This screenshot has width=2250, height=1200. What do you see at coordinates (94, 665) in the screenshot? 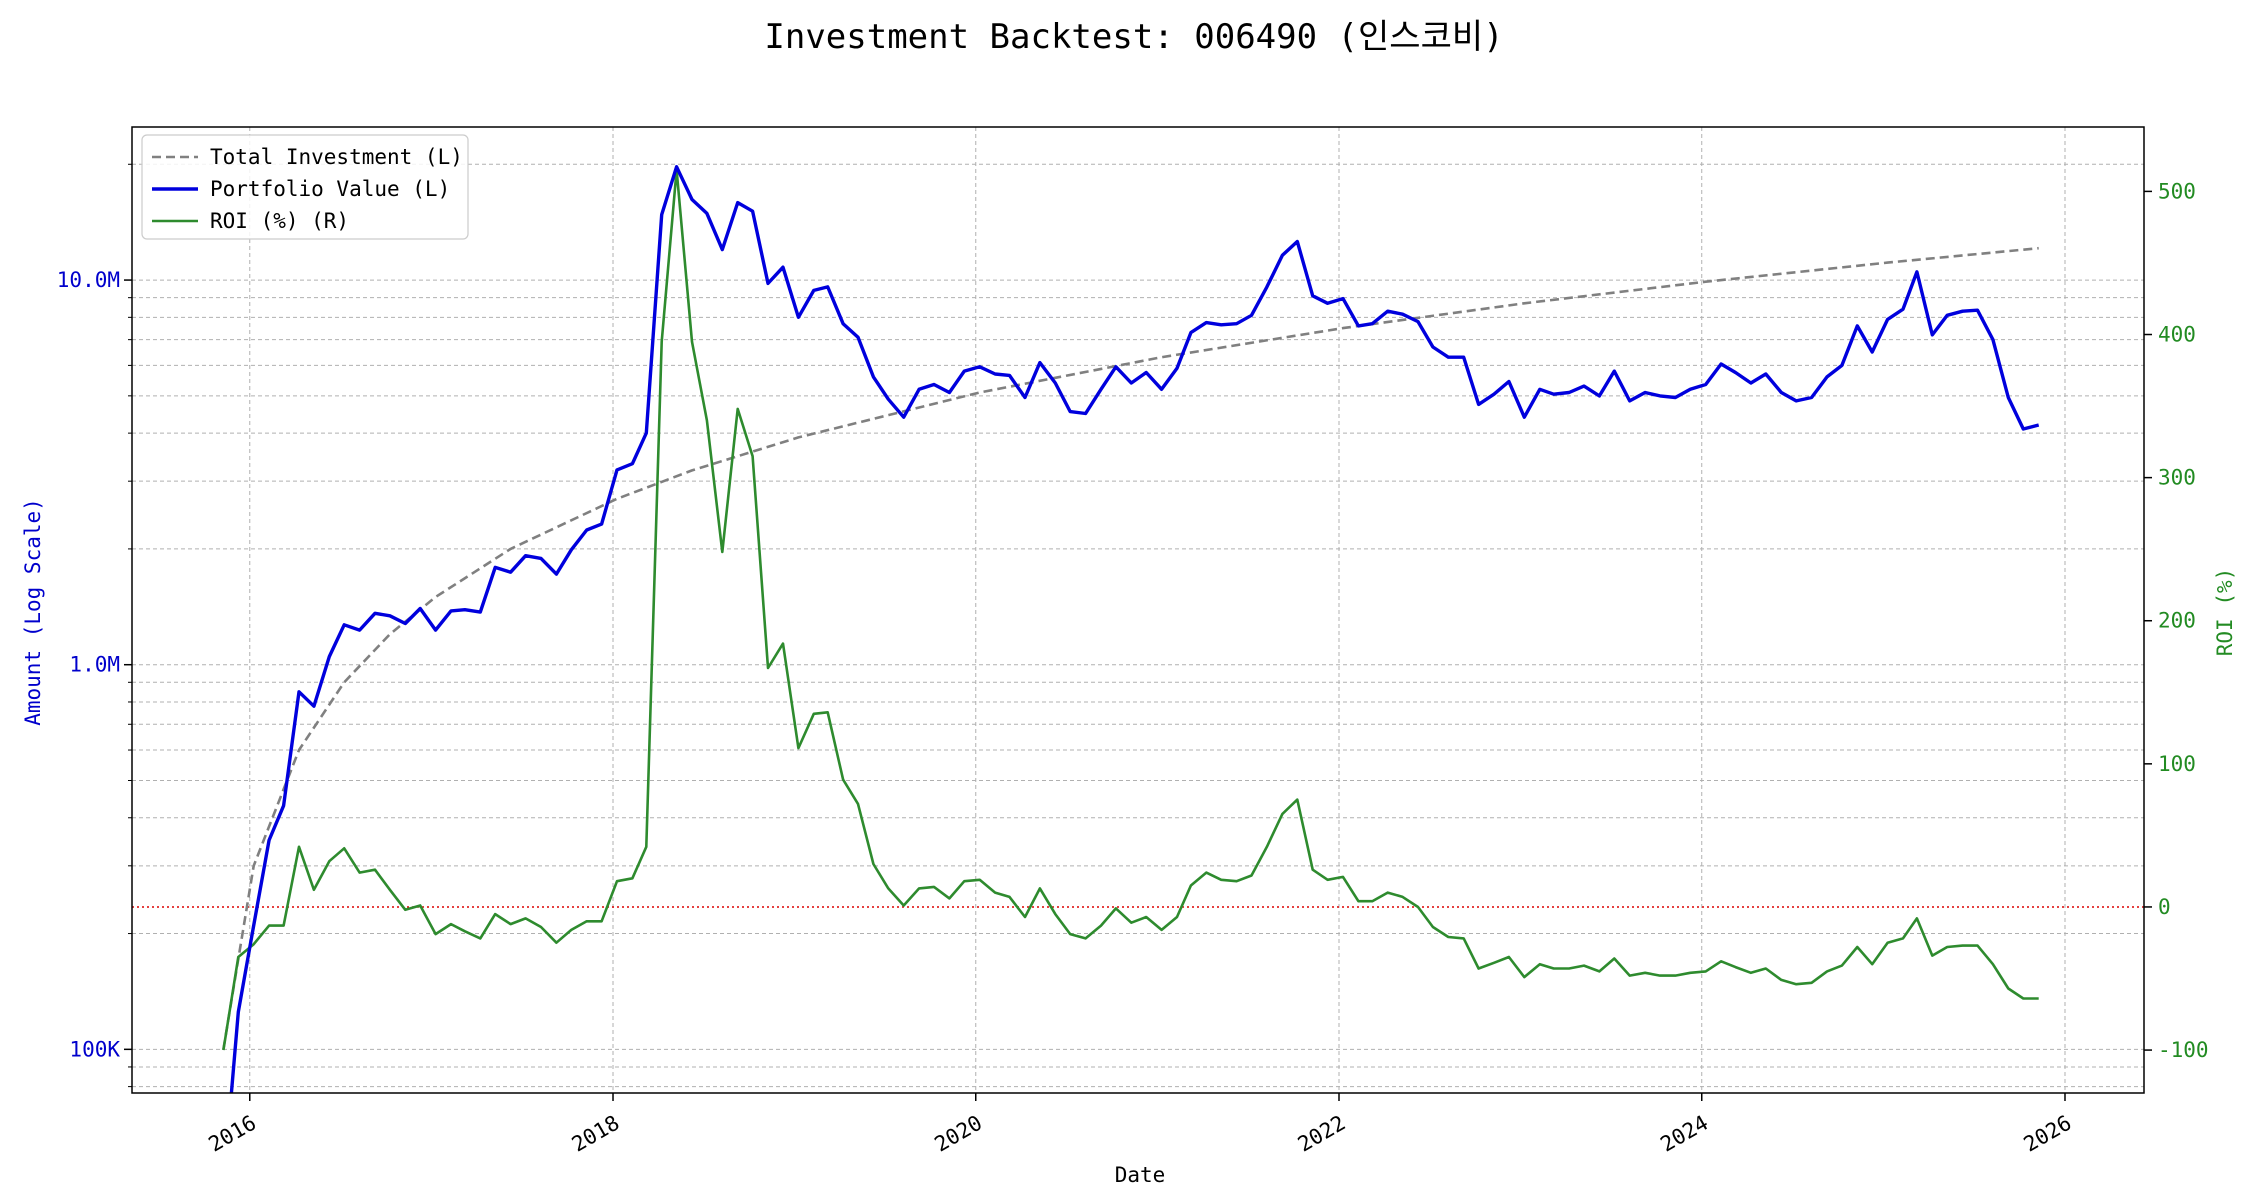
I see `y-left-tick-label: 1.0M` at bounding box center [94, 665].